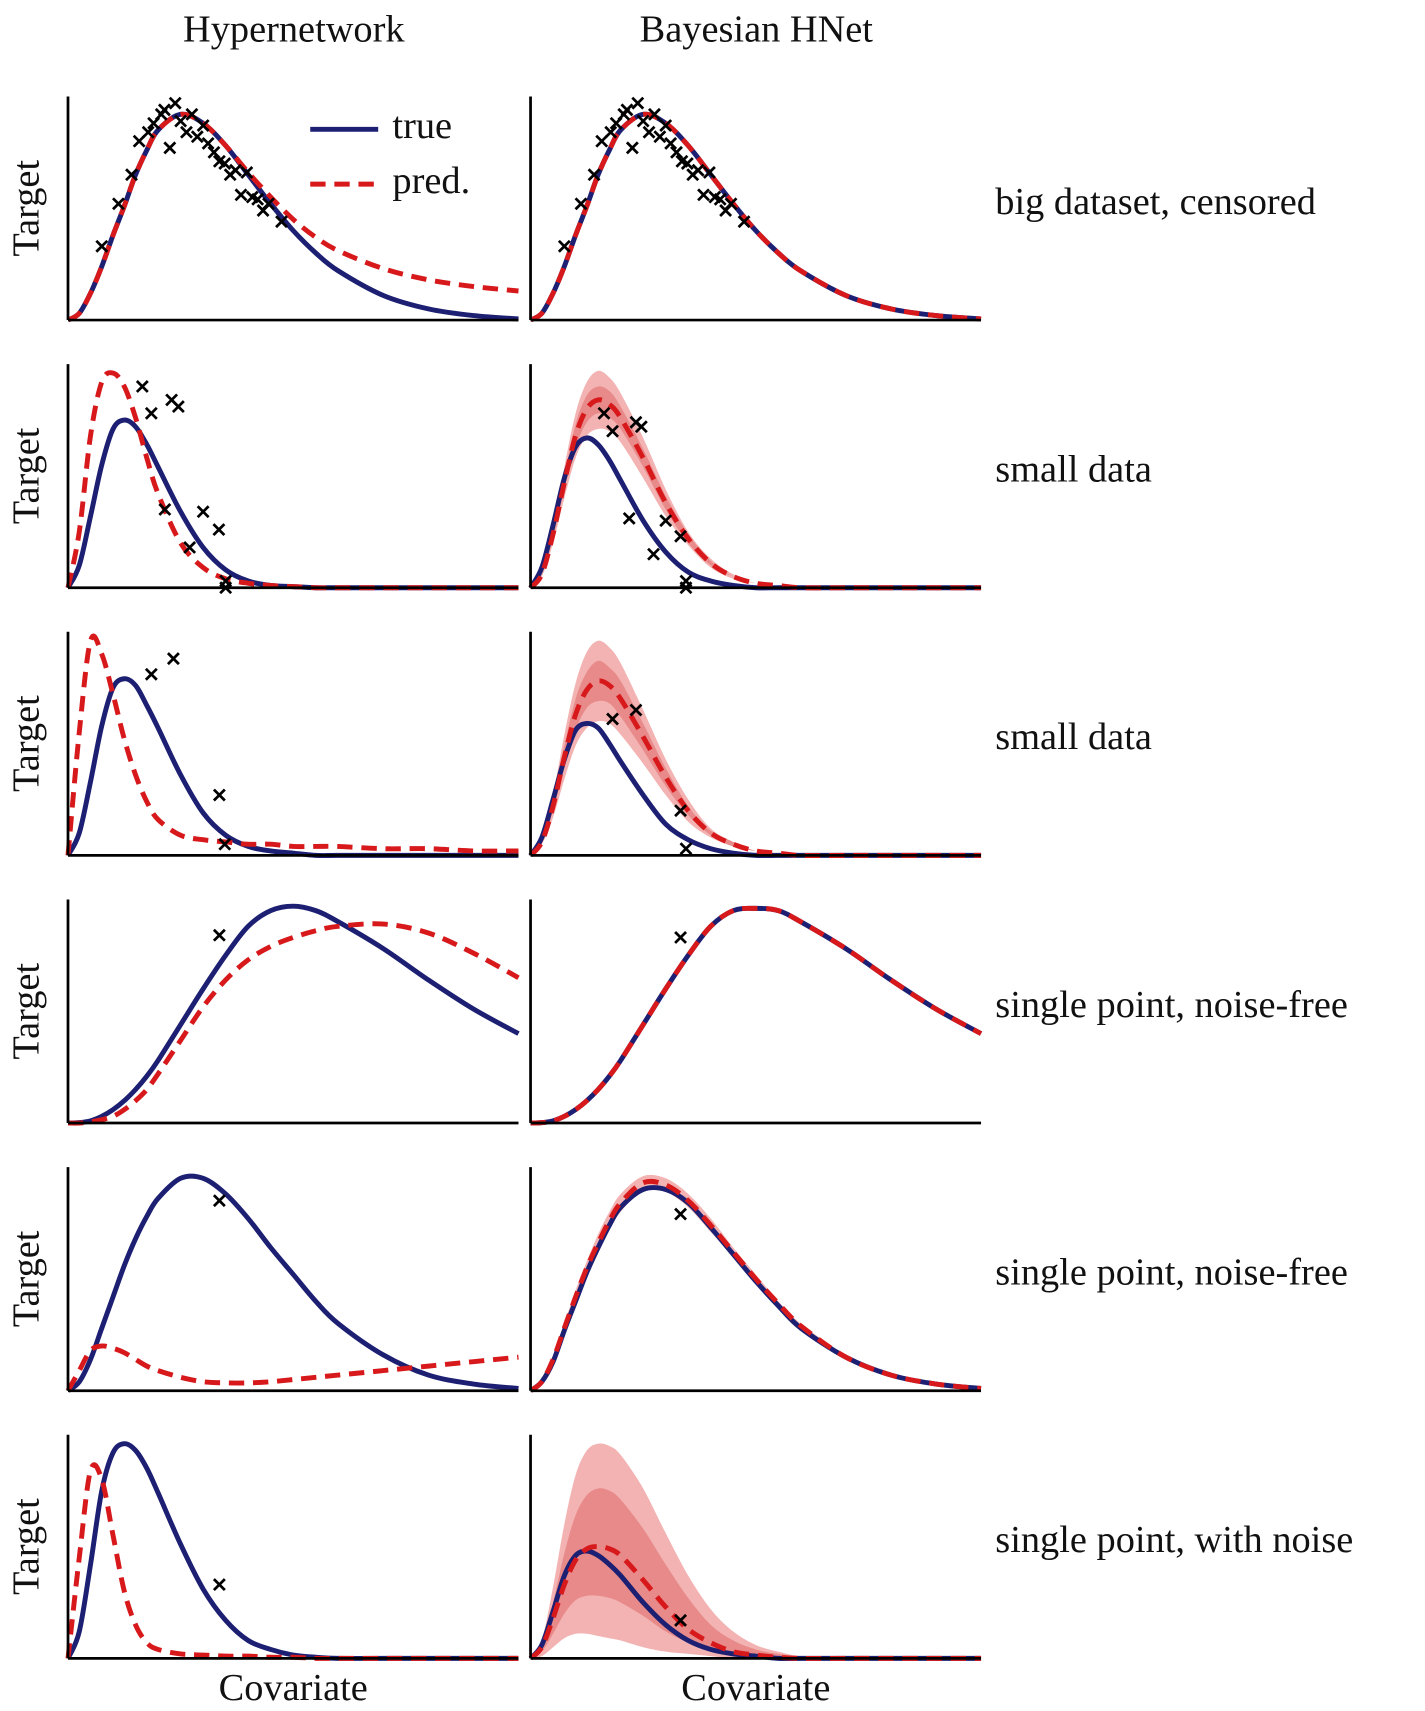 This screenshot has width=1425, height=1711. What do you see at coordinates (757, 30) in the screenshot?
I see `column-title: Bayesian HNet` at bounding box center [757, 30].